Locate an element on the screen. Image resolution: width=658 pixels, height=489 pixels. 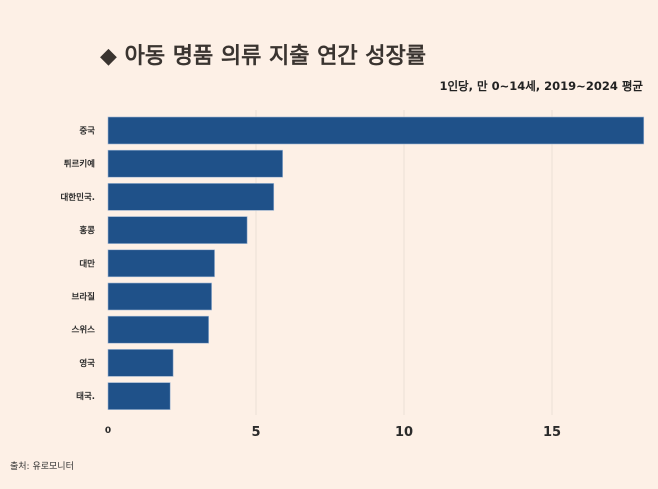
y-category-label: 튀르키예 is located at coordinates (79, 164).